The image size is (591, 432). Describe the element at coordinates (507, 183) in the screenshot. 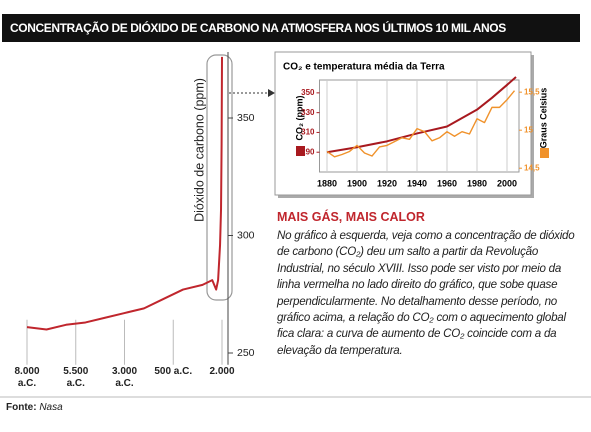

I see `x-tick-label: 2000` at that location.